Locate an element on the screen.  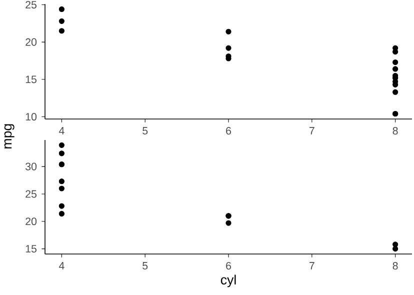
x-axis-title: cyl is located at coordinates (228, 281).